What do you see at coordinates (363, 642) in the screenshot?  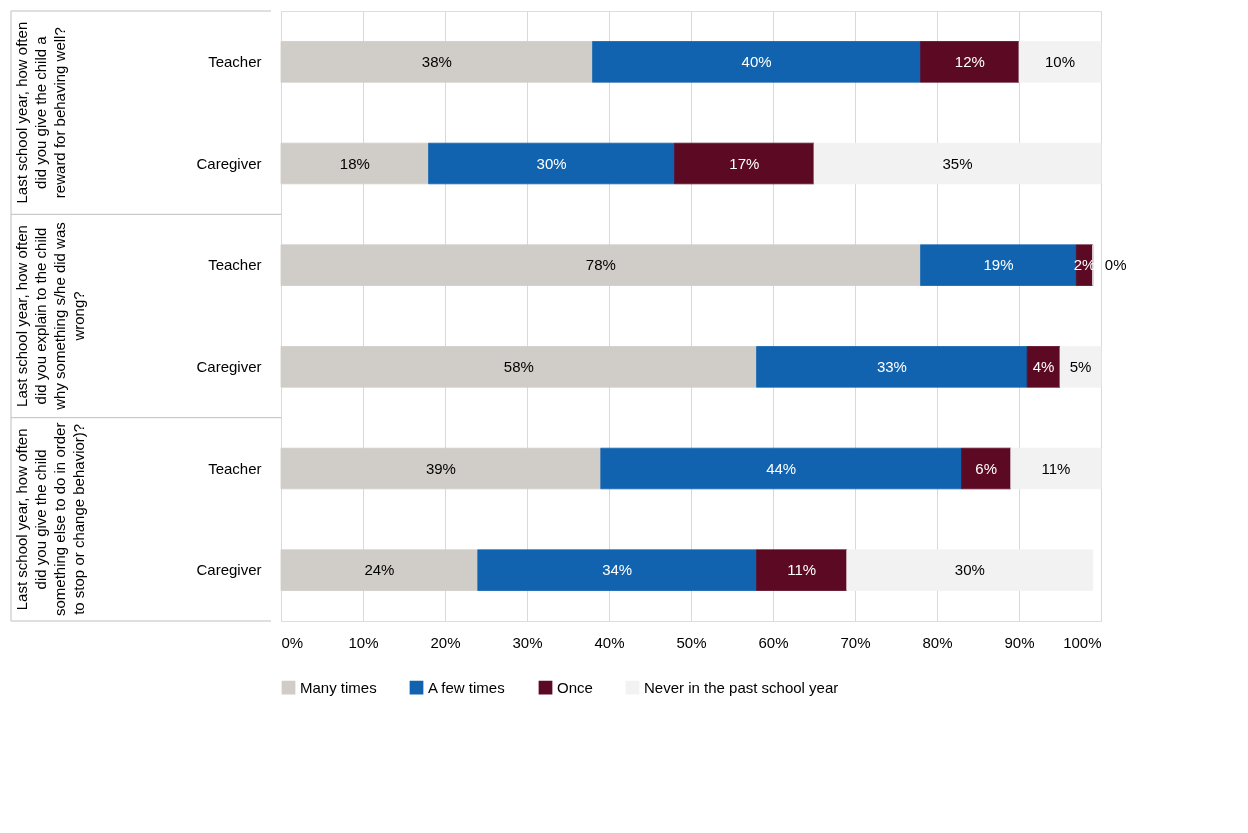 I see `x-tick-label: 10%` at bounding box center [363, 642].